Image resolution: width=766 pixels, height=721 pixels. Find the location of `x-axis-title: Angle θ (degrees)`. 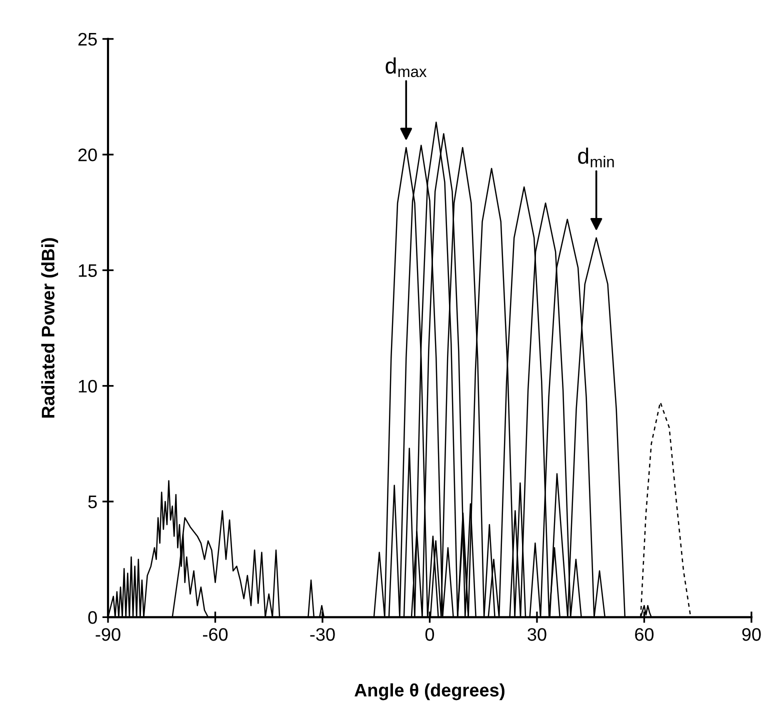

x-axis-title: Angle θ (degrees) is located at coordinates (429, 691).